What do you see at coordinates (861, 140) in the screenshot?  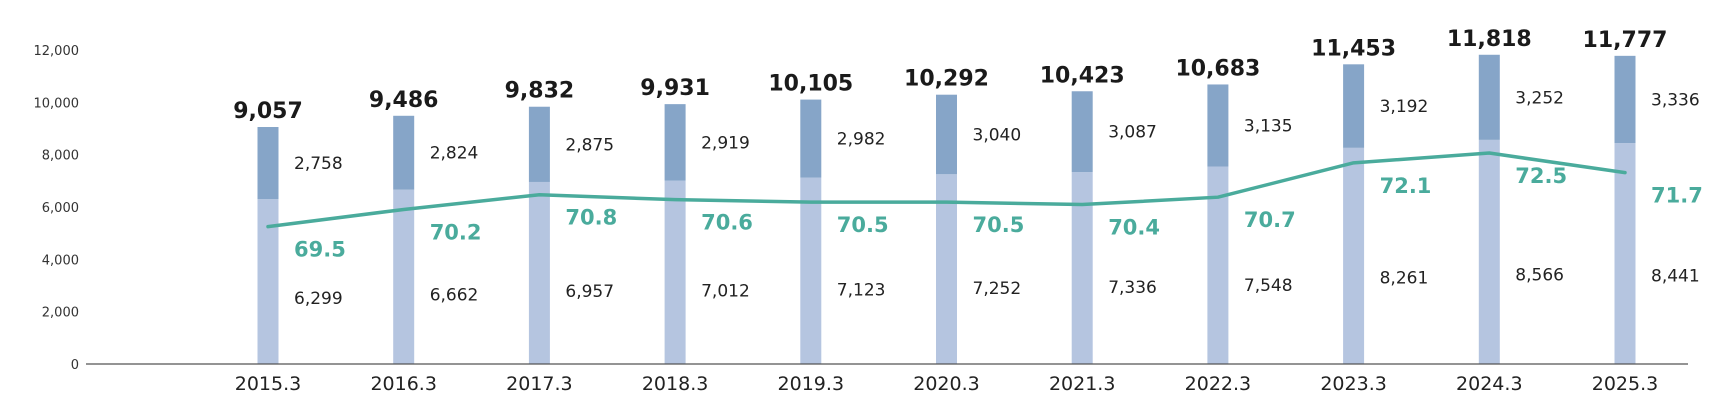 I see `top-segment-label: 2,982` at bounding box center [861, 140].